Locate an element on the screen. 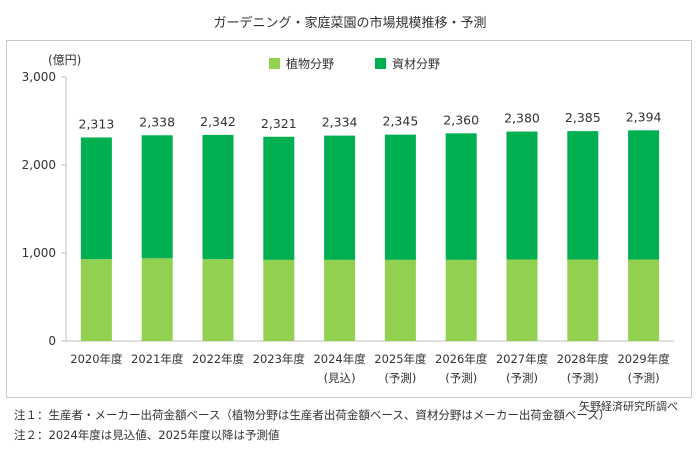 The width and height of the screenshot is (700, 461). legend-plant: 植物分野 is located at coordinates (301, 63).